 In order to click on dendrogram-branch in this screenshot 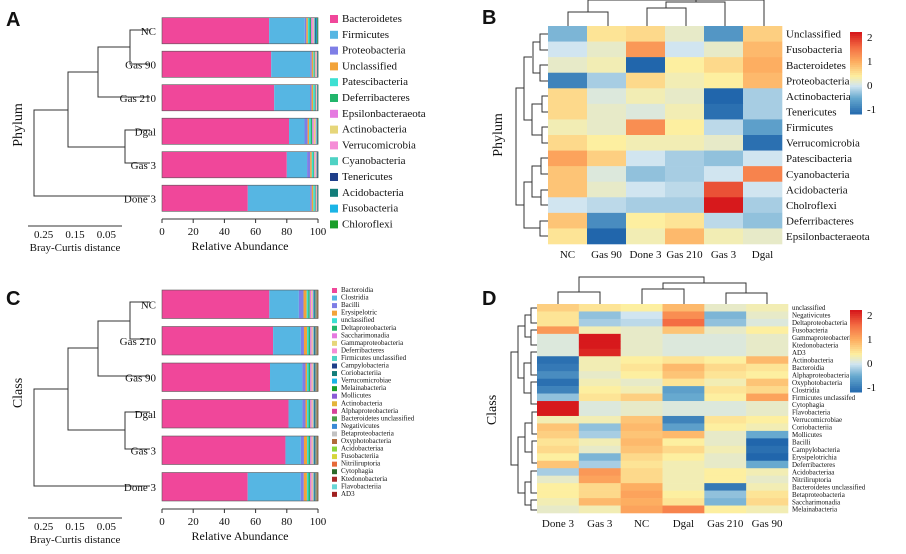, I will do `click(91, 437)`.